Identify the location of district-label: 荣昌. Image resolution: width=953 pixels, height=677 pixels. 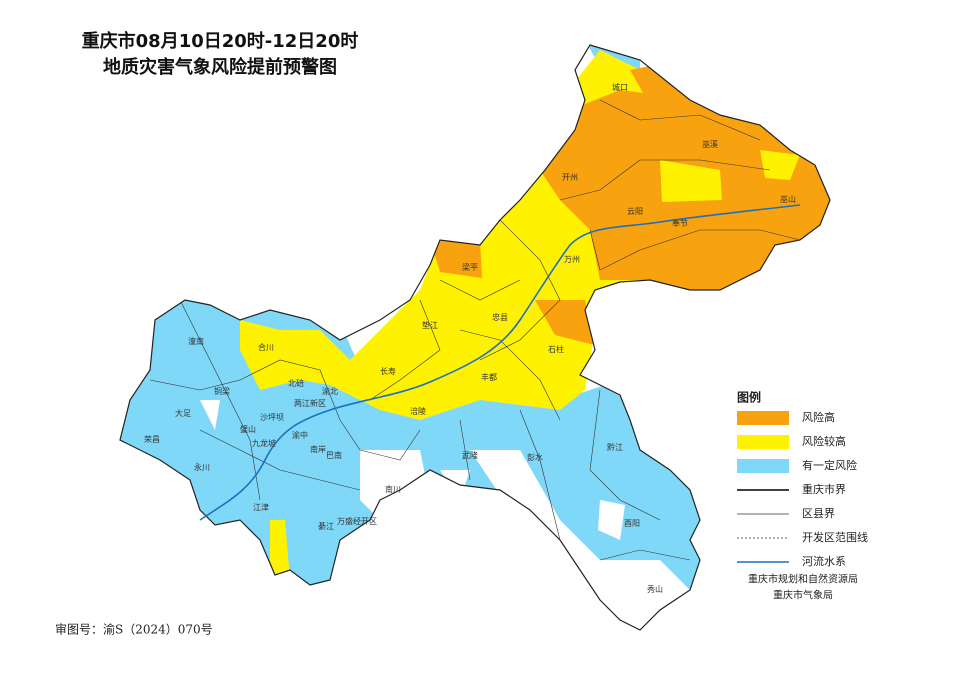
(152, 439).